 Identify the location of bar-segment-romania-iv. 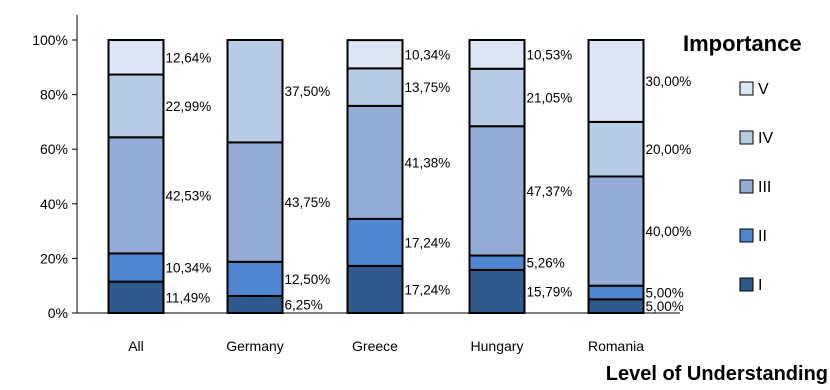
(616, 149).